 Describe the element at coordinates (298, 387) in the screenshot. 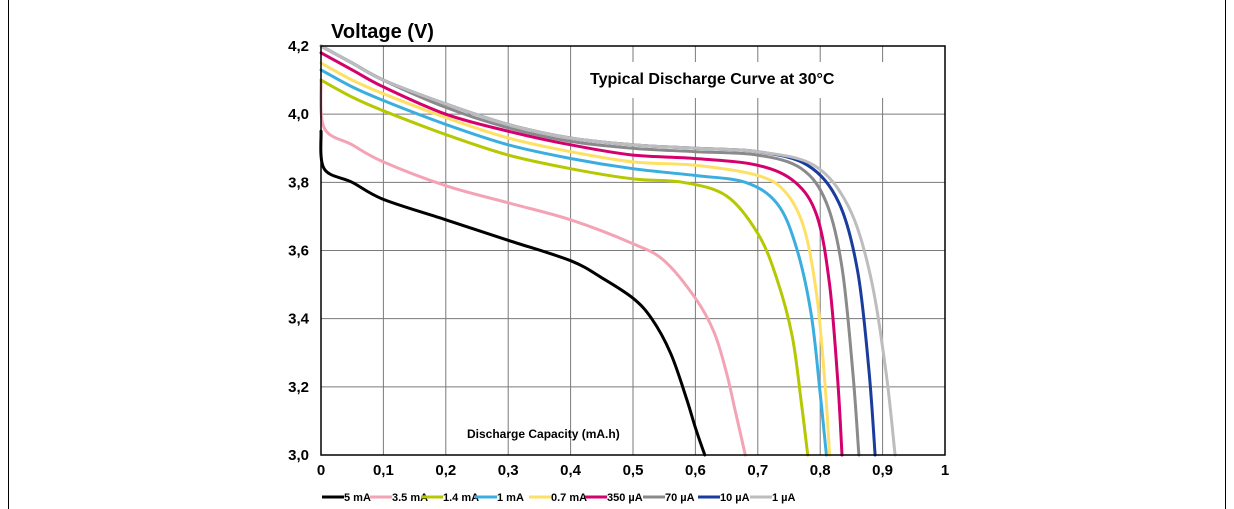

I see `y-tick-label: 3,2` at that location.